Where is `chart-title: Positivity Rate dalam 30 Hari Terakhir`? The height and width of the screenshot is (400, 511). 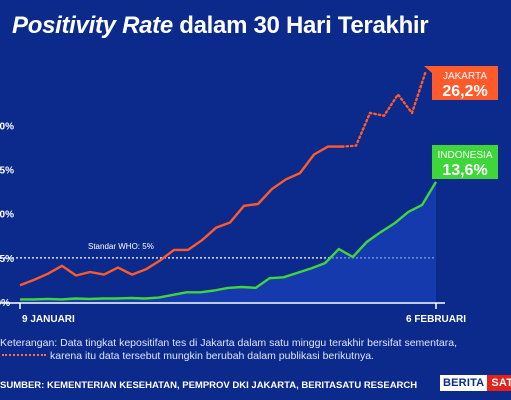
chart-title: Positivity Rate dalam 30 Hari Terakhir is located at coordinates (220, 26).